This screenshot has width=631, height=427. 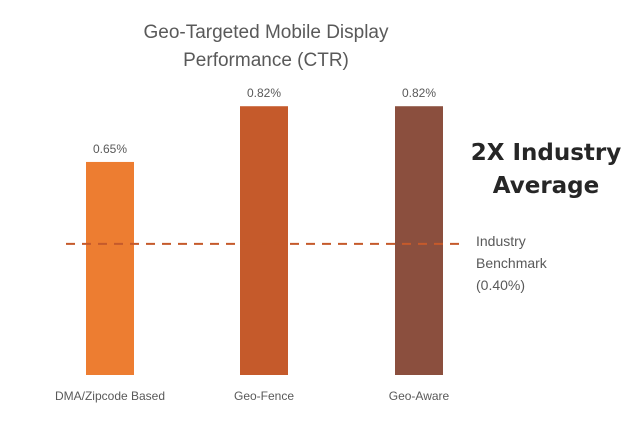 What do you see at coordinates (110, 149) in the screenshot?
I see `bar-value-label-1: 0.65%` at bounding box center [110, 149].